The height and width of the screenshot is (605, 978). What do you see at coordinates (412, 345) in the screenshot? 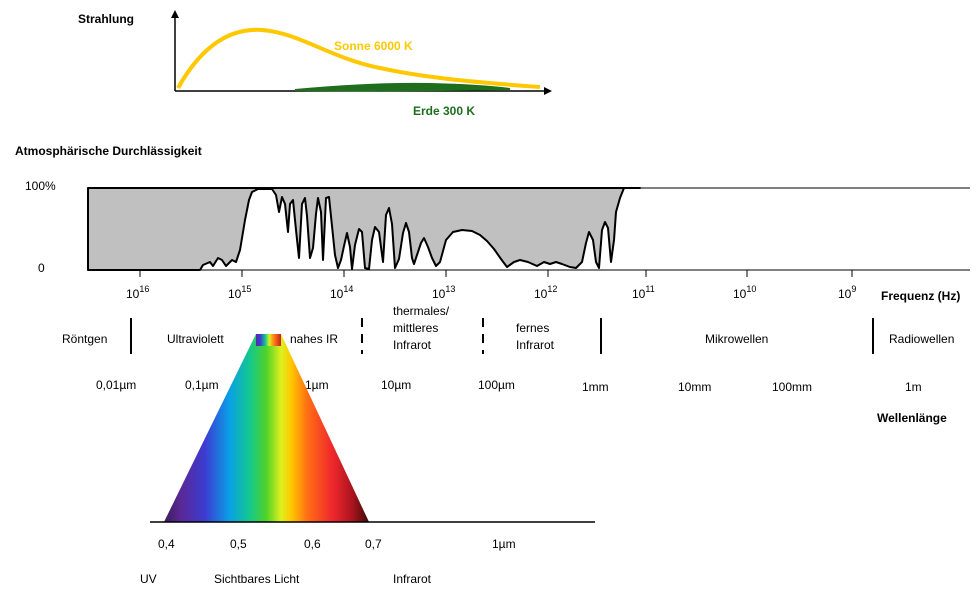
I see `band-thermal-line3: Infrarot` at bounding box center [412, 345].